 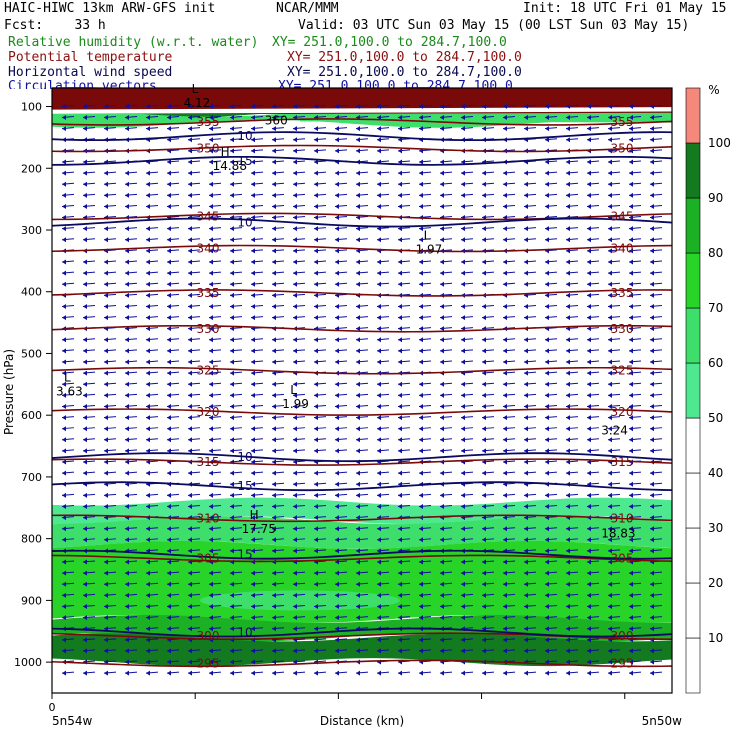 I want to click on theta-contour-label: 335, so click(x=622, y=293).